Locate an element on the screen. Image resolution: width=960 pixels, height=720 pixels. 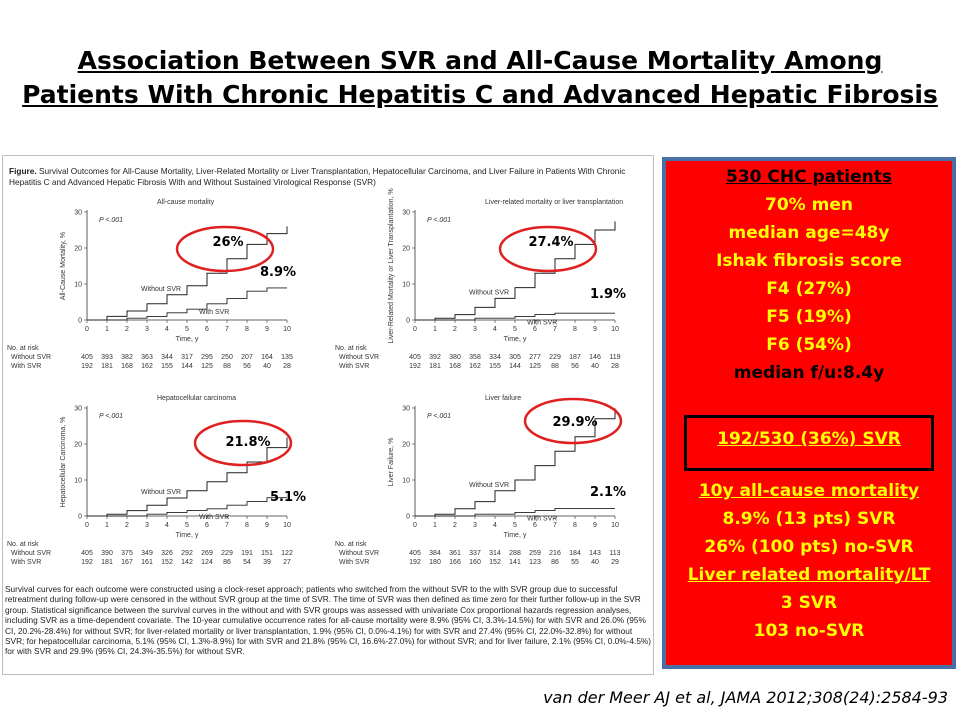
x-tick-label: 5 is located at coordinates (187, 525).